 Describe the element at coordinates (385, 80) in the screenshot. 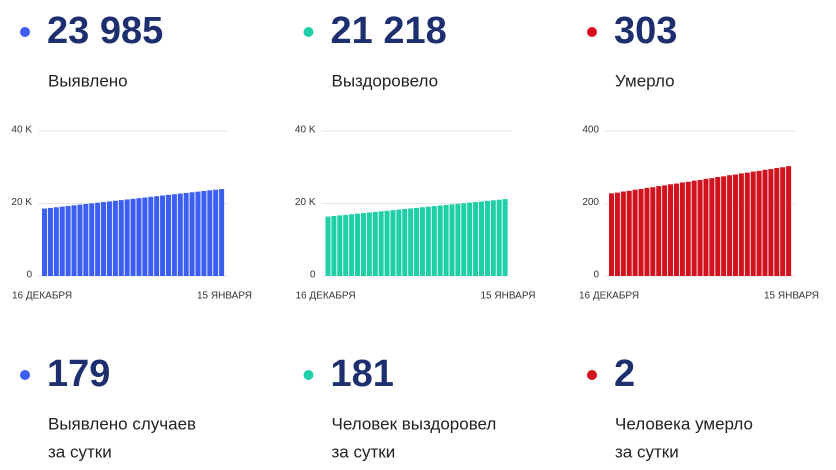

I see `total-label: Выздоровело` at that location.